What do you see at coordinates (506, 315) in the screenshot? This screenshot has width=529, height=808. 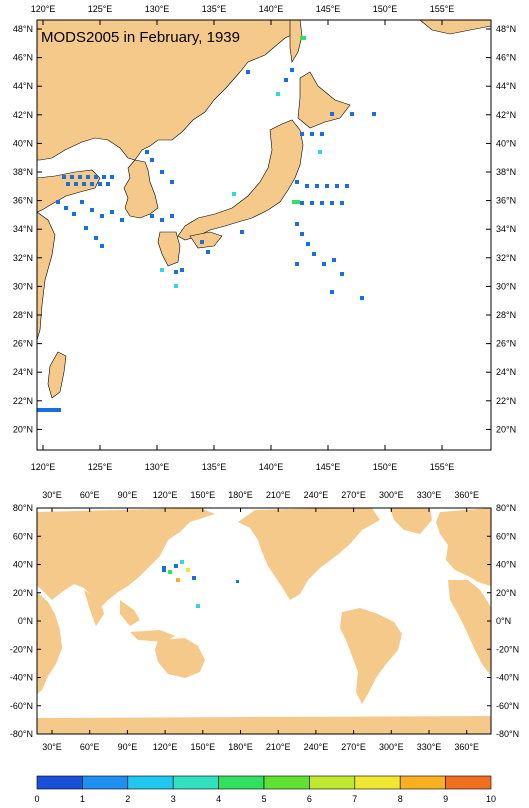 I see `top-lat-label-right: 28°N` at bounding box center [506, 315].